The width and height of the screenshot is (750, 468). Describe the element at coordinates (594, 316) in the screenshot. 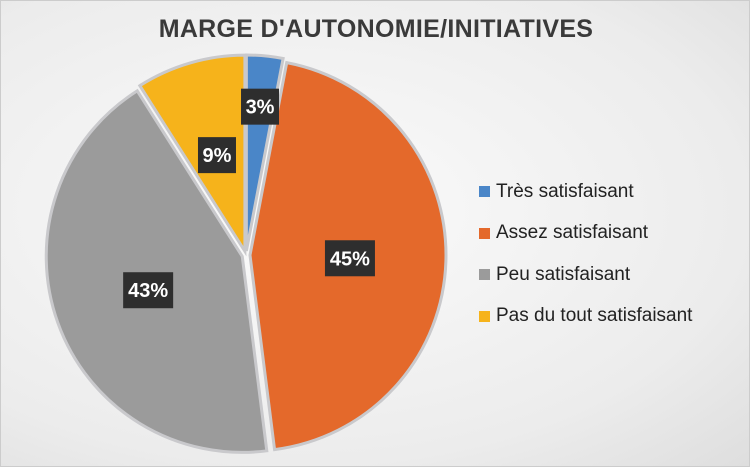

I see `legend-label: Pas du tout satisfaisant` at that location.